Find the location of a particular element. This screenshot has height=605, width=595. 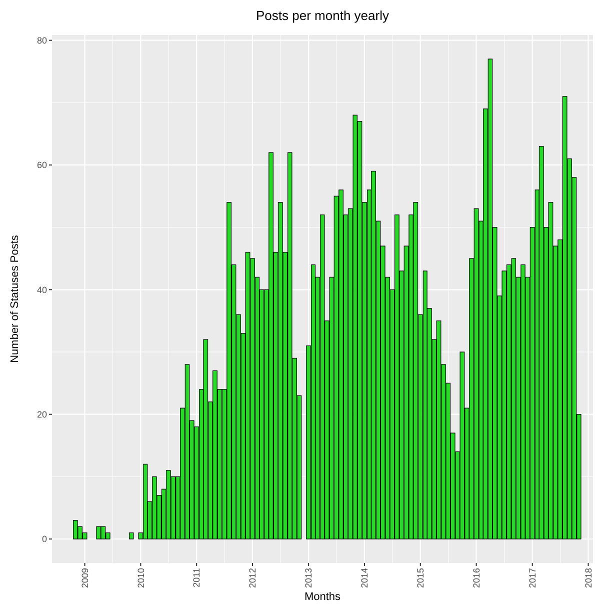

x-tick-label: 2012 is located at coordinates (253, 578).